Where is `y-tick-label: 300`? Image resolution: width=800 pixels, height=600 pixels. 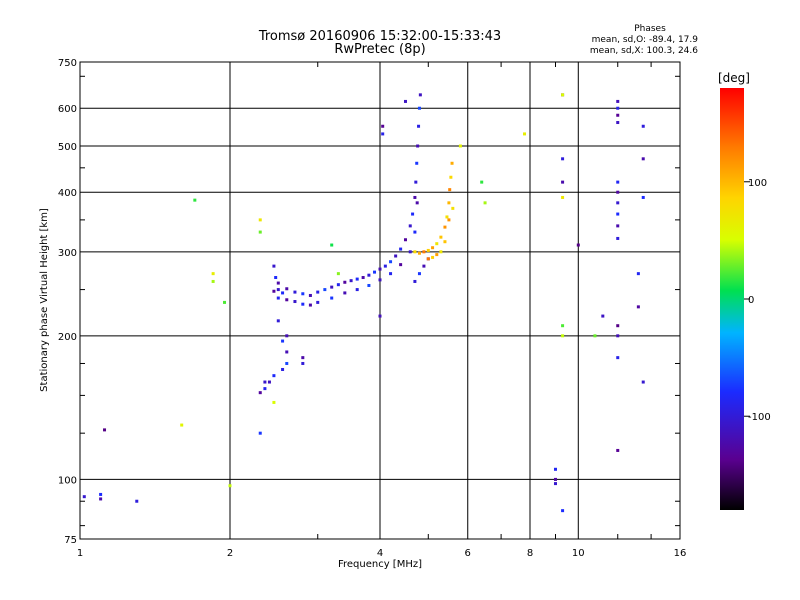
y-tick-label: 300 is located at coordinates (67, 253).